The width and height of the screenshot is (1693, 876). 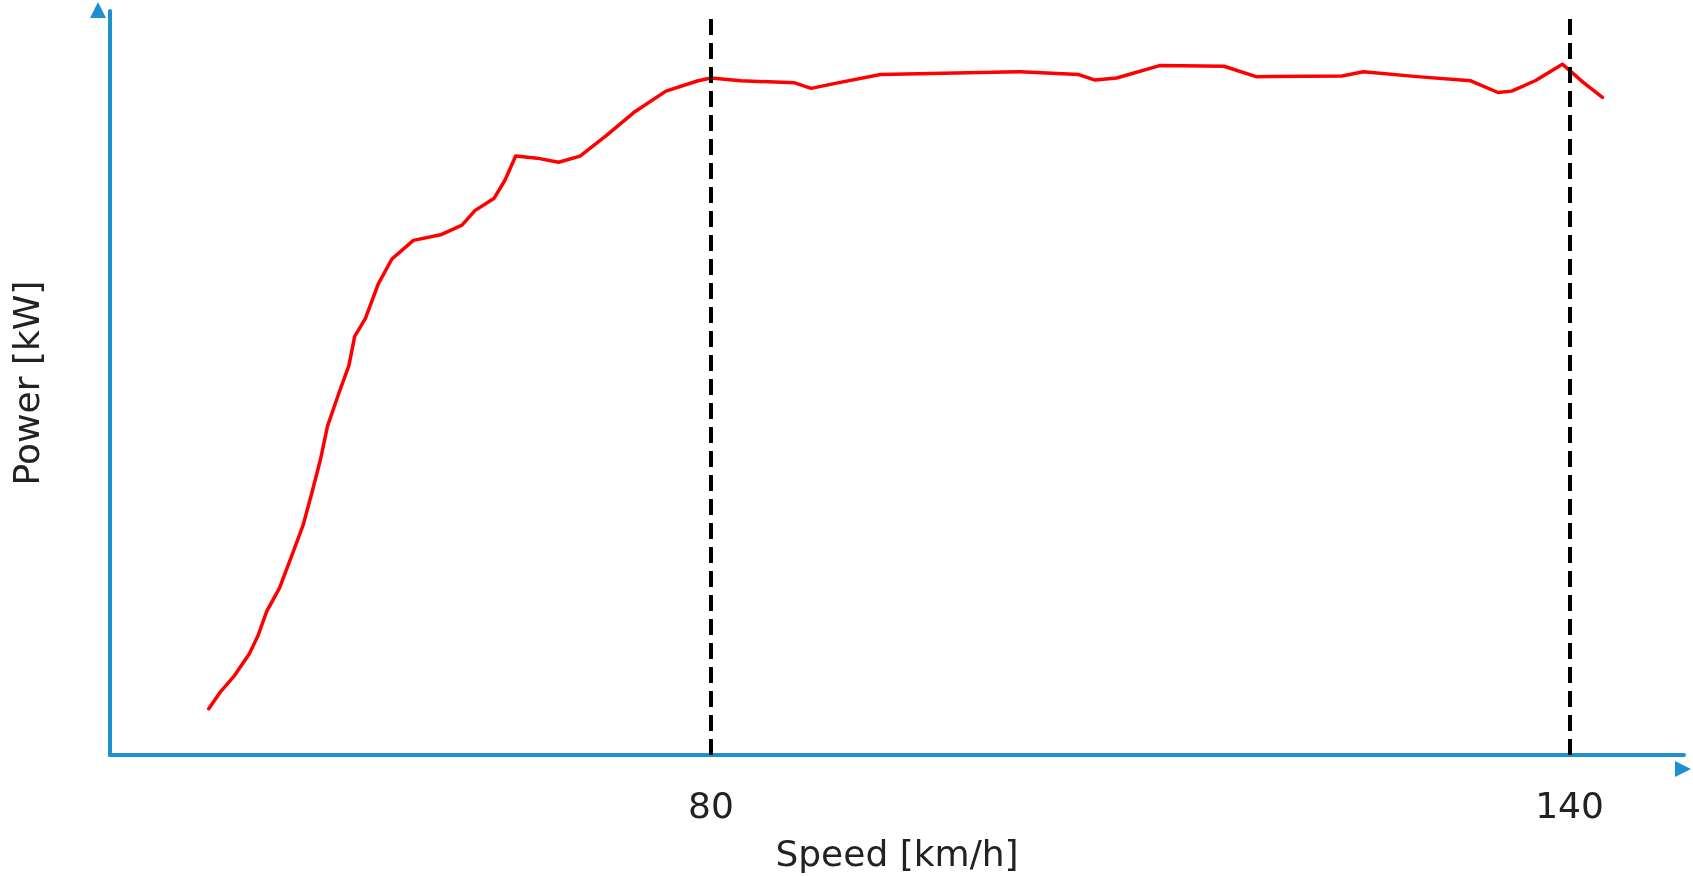 I want to click on x-tick-label: 140, so click(x=1569, y=805).